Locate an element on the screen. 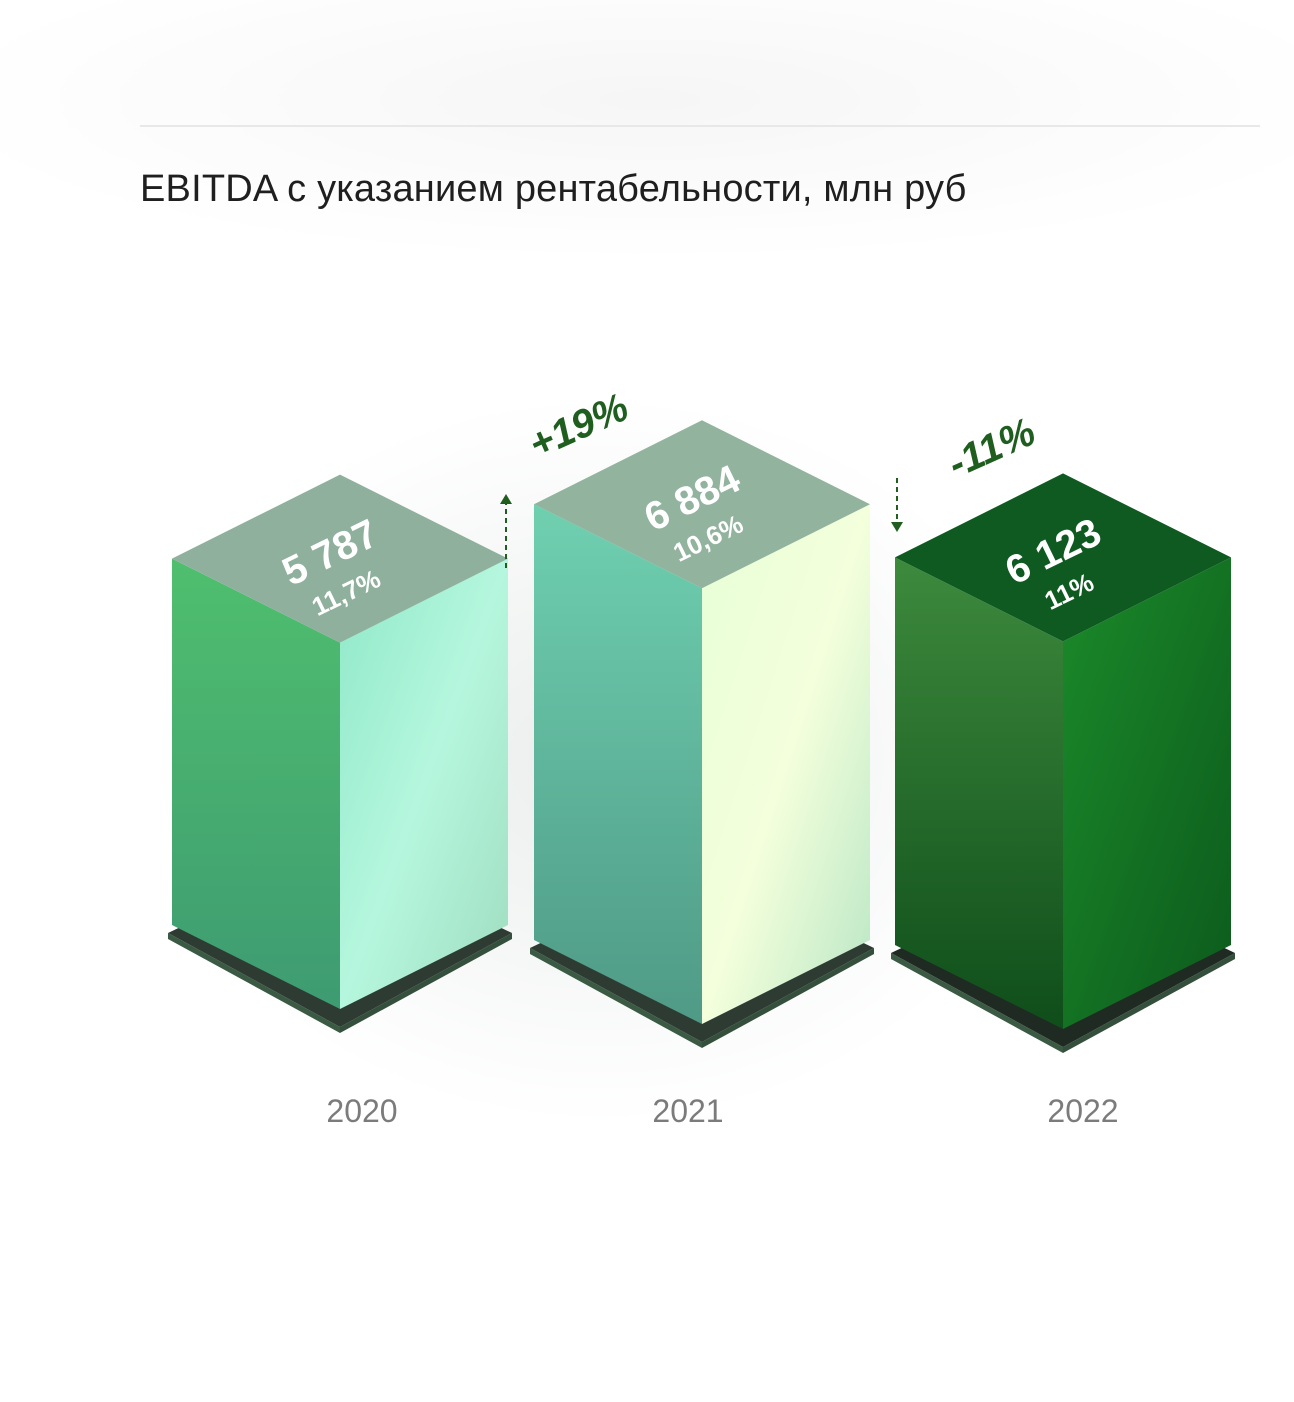  bar-top-face-2020 is located at coordinates (340, 558).